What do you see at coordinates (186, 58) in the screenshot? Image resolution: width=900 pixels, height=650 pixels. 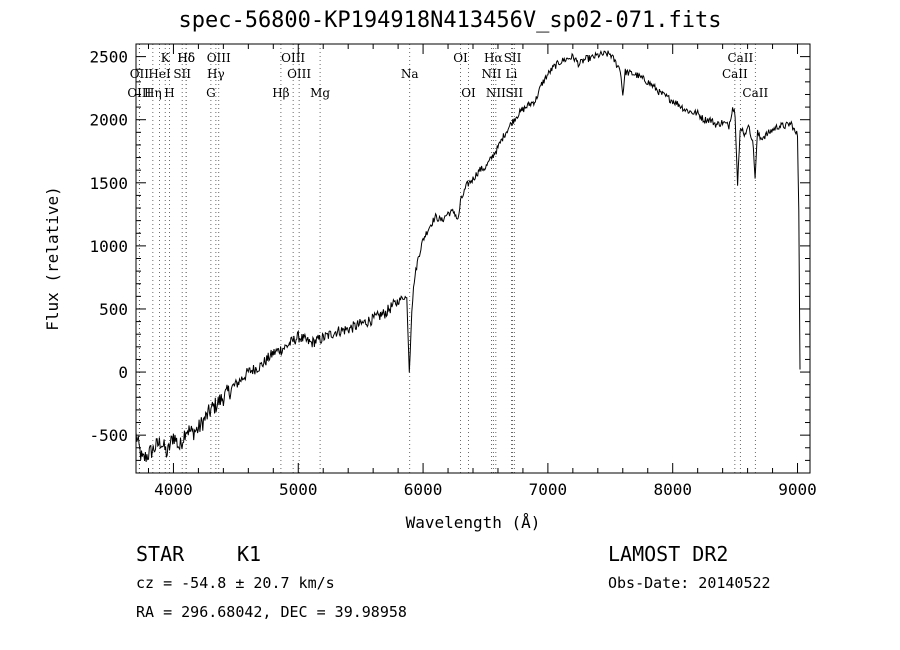 I see `line-label: Hδ` at bounding box center [186, 58].